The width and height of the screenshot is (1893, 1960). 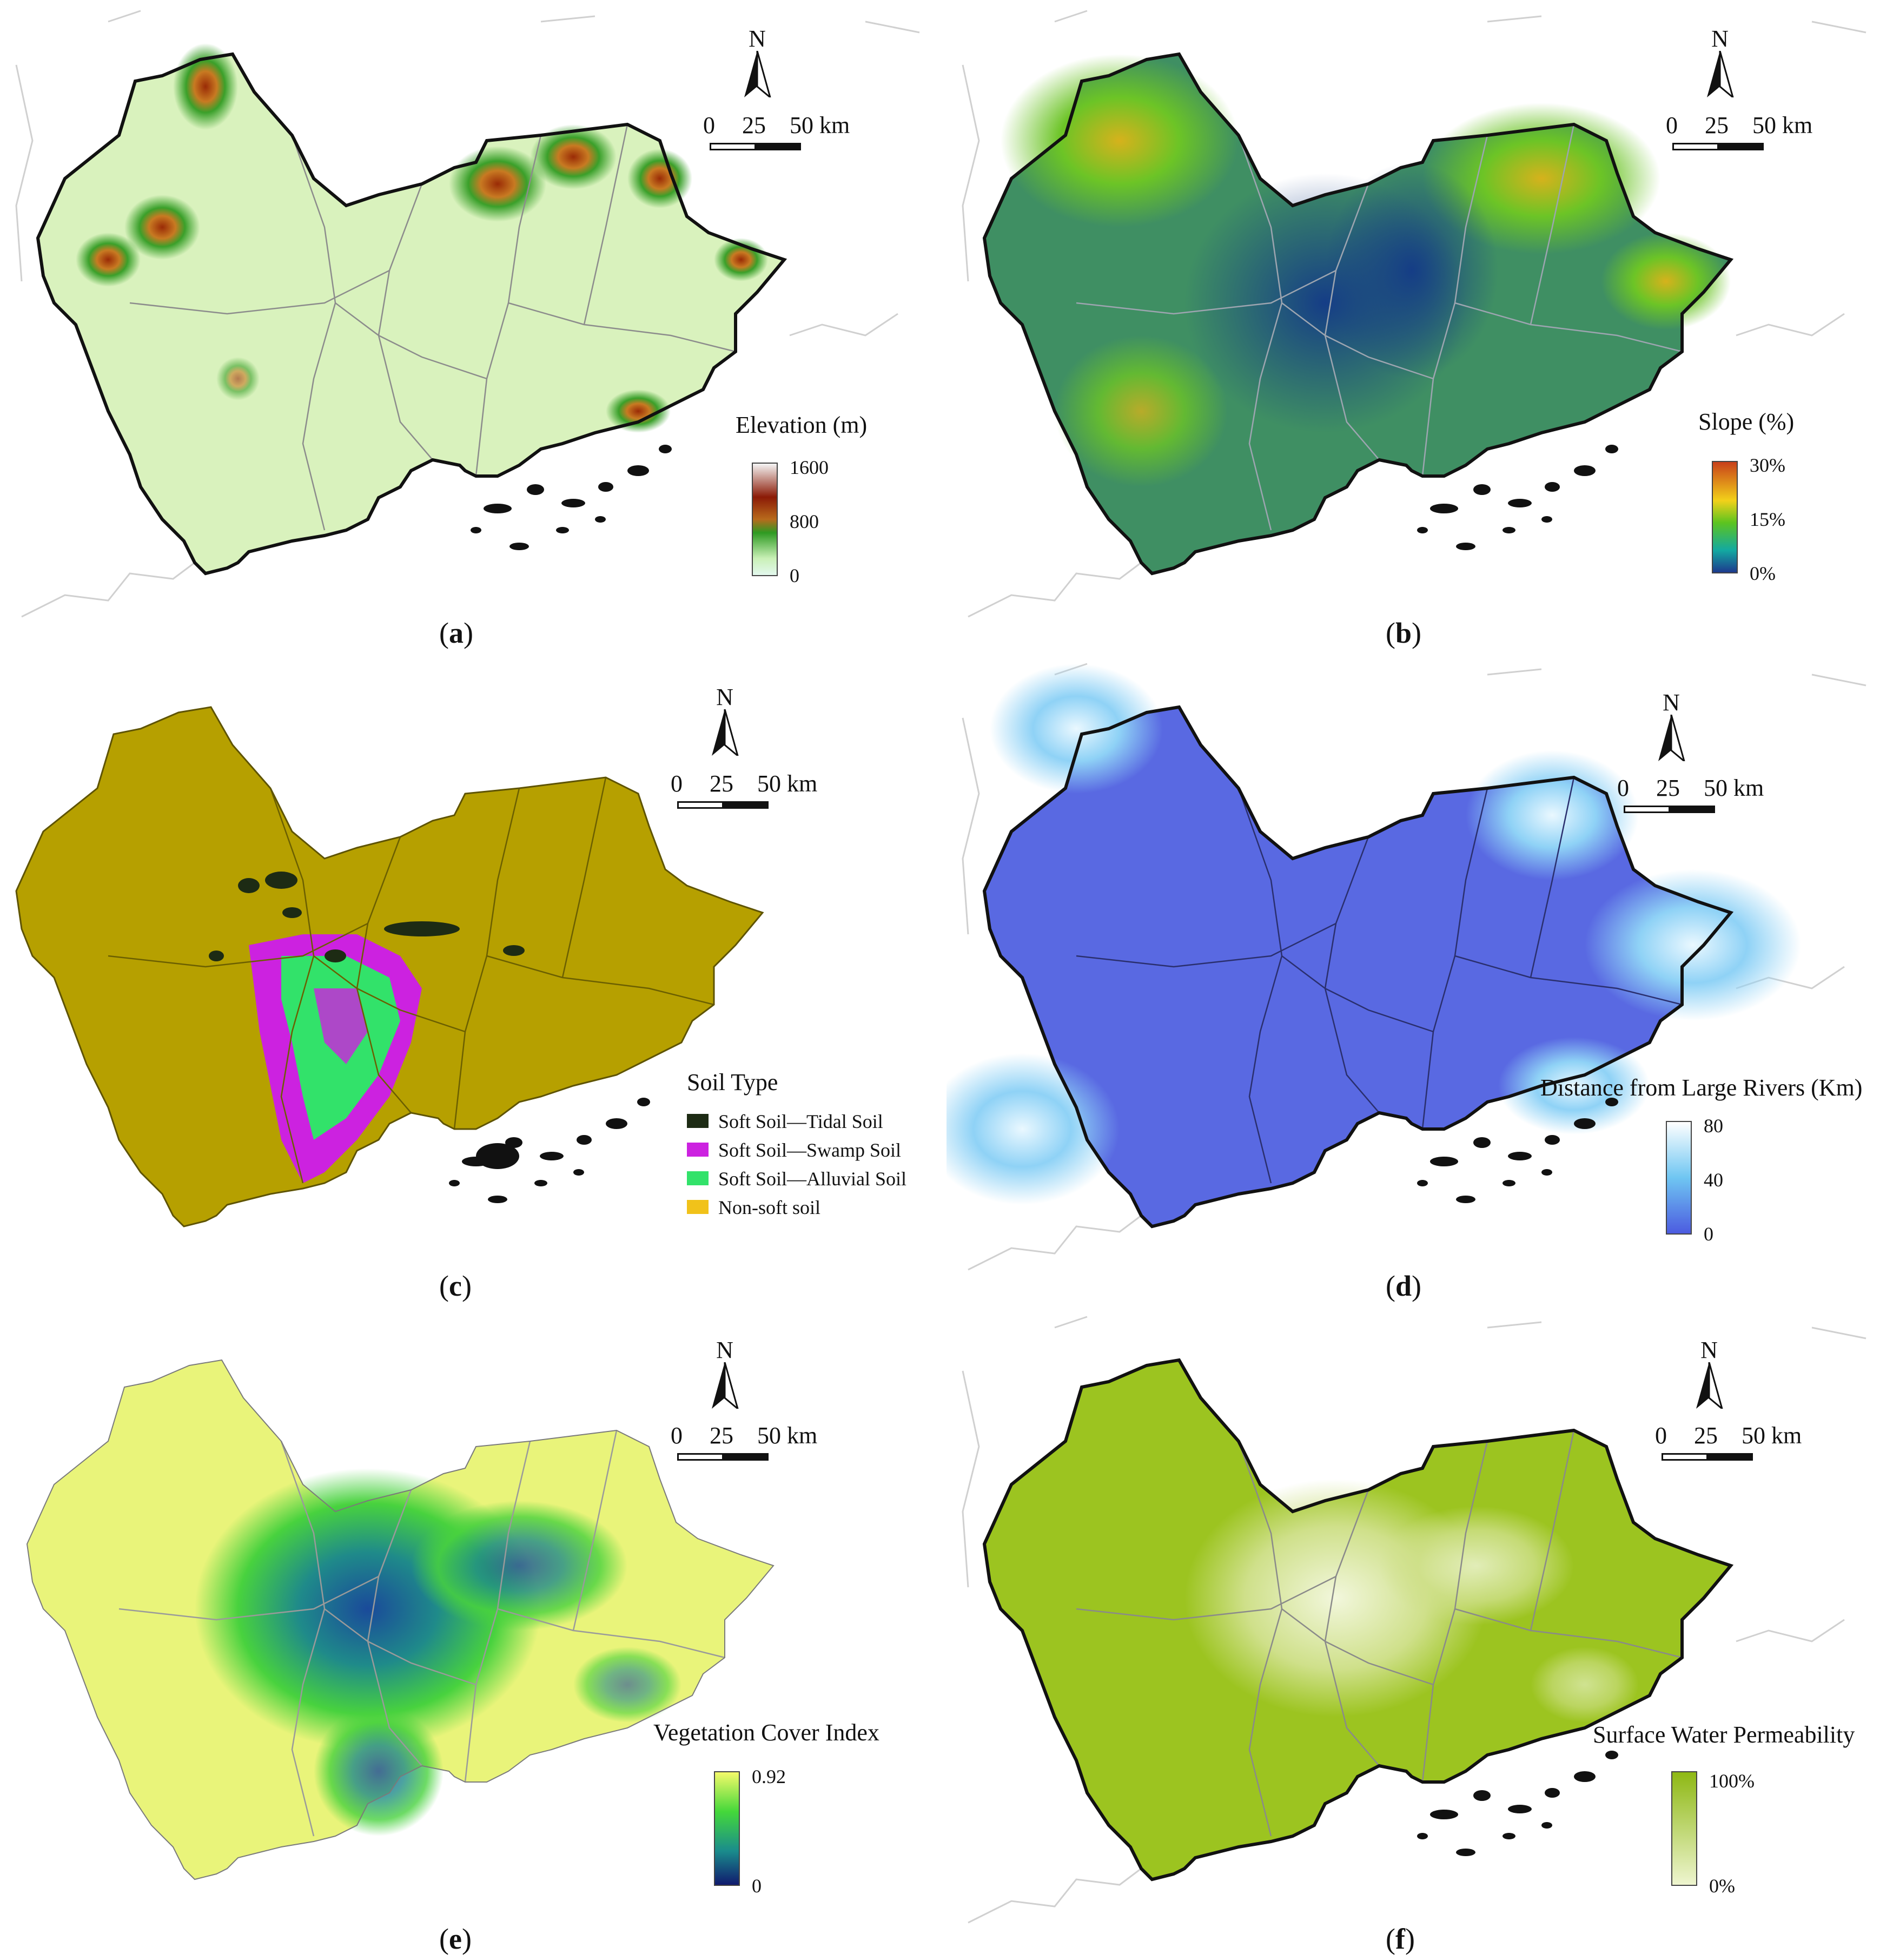 What do you see at coordinates (1724, 1734) in the screenshot?
I see `legend-title: Surface Water Permeability` at bounding box center [1724, 1734].